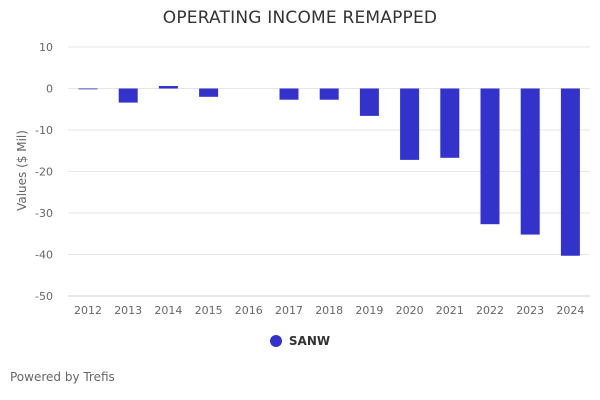 The image size is (600, 400). I want to click on y-tick-label: -40, so click(44, 255).